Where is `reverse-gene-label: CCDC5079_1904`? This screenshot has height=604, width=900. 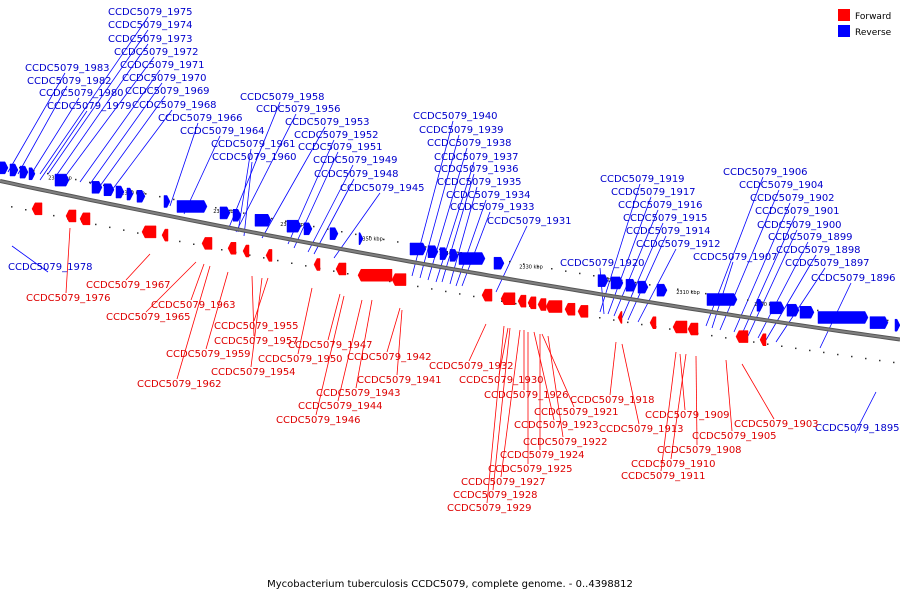
reverse-gene-label: CCDC5079_1904 is located at coordinates (781, 185).